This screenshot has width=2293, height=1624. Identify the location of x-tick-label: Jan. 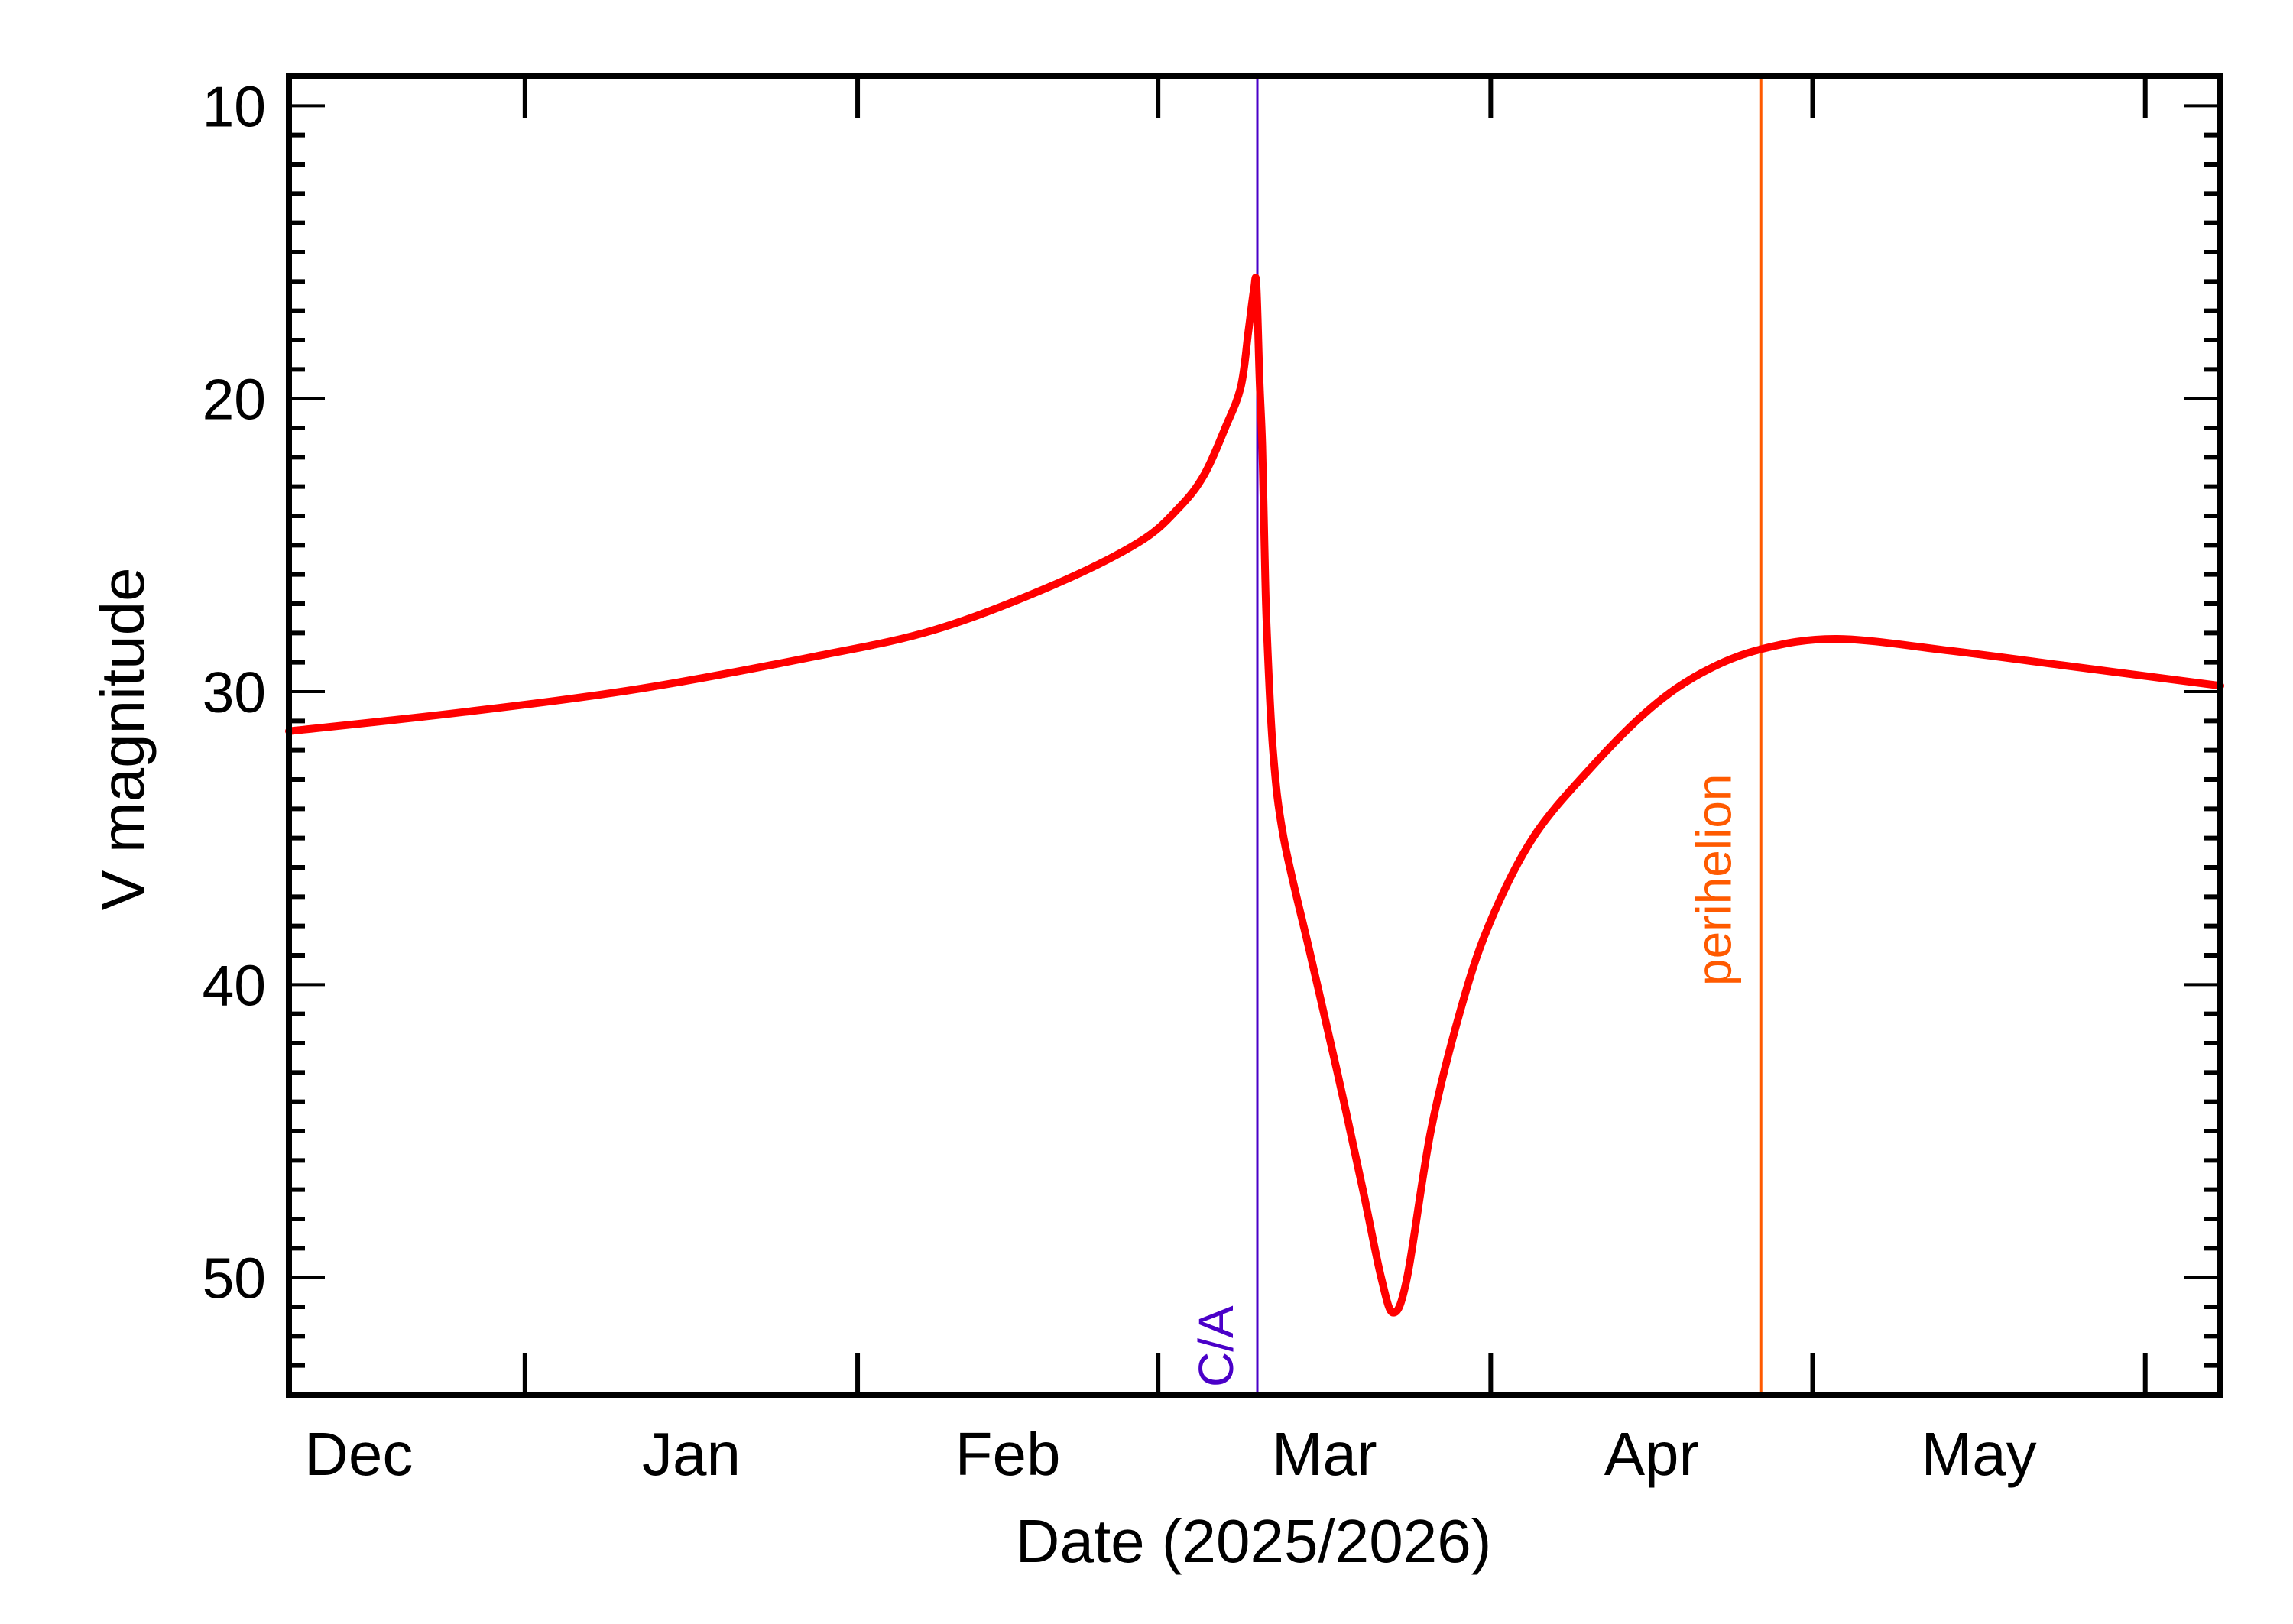
(691, 1454).